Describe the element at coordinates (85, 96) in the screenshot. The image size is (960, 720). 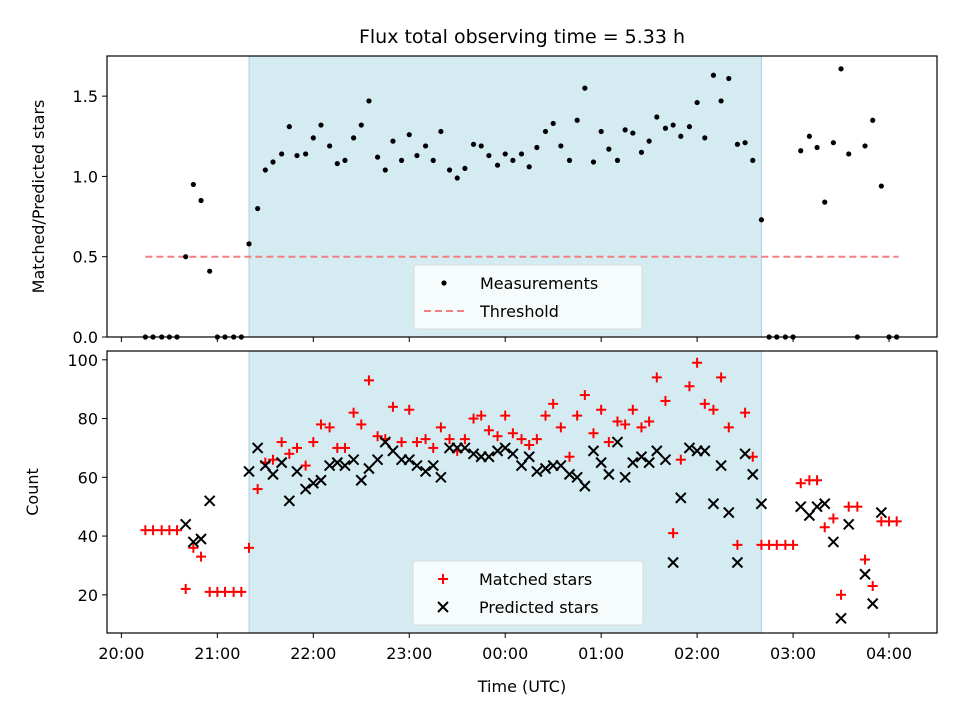
I see `ratio-ytick-label-3: 1.5` at that location.